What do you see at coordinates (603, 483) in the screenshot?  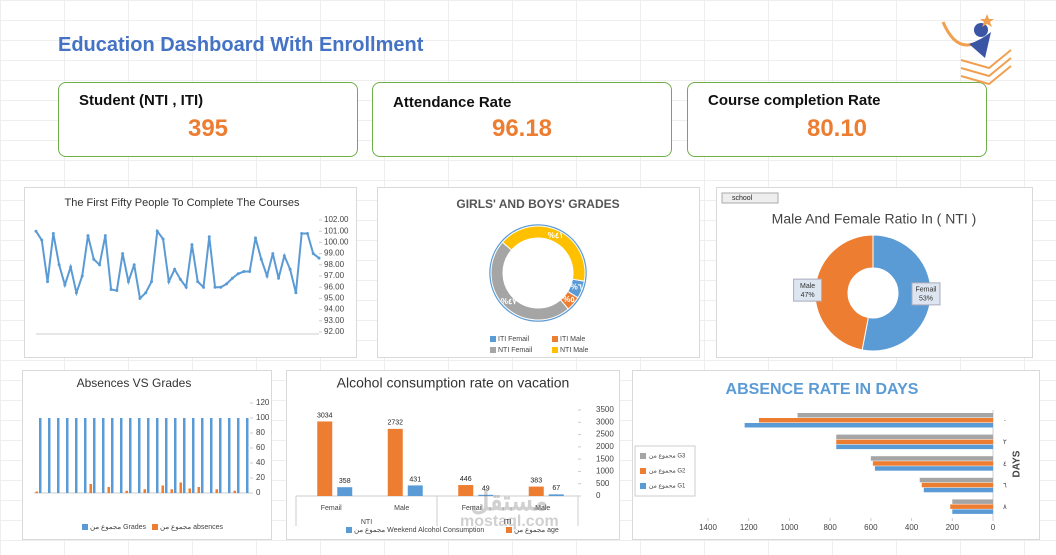 I see `y-tick-label: 500` at bounding box center [603, 483].